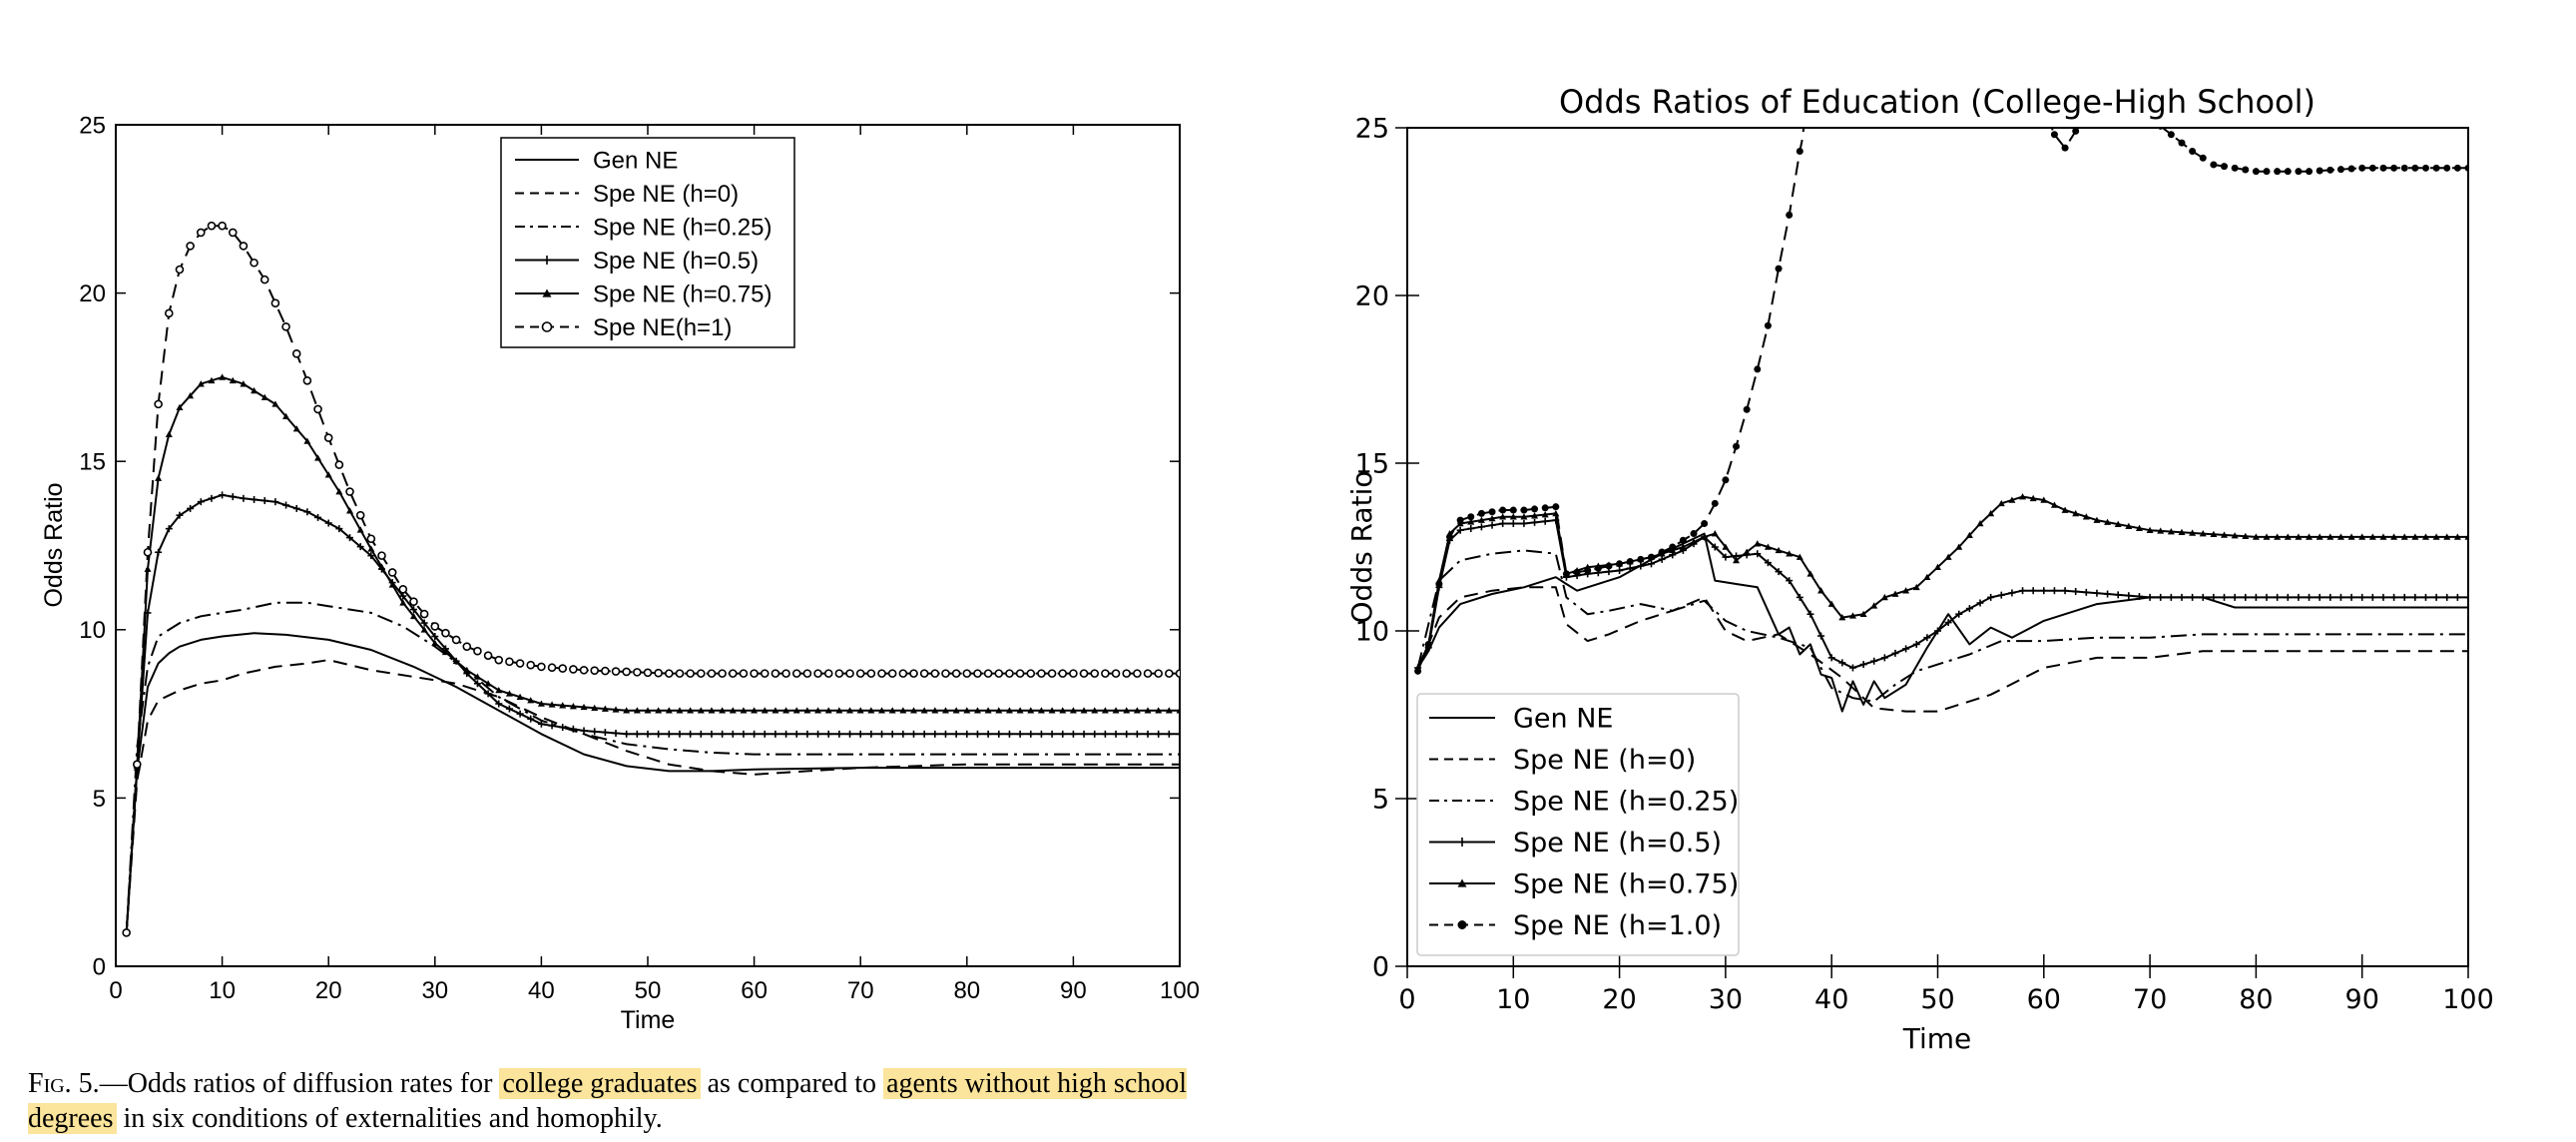 The width and height of the screenshot is (2576, 1142). I want to click on x-tick-label: 80, so click(2256, 999).